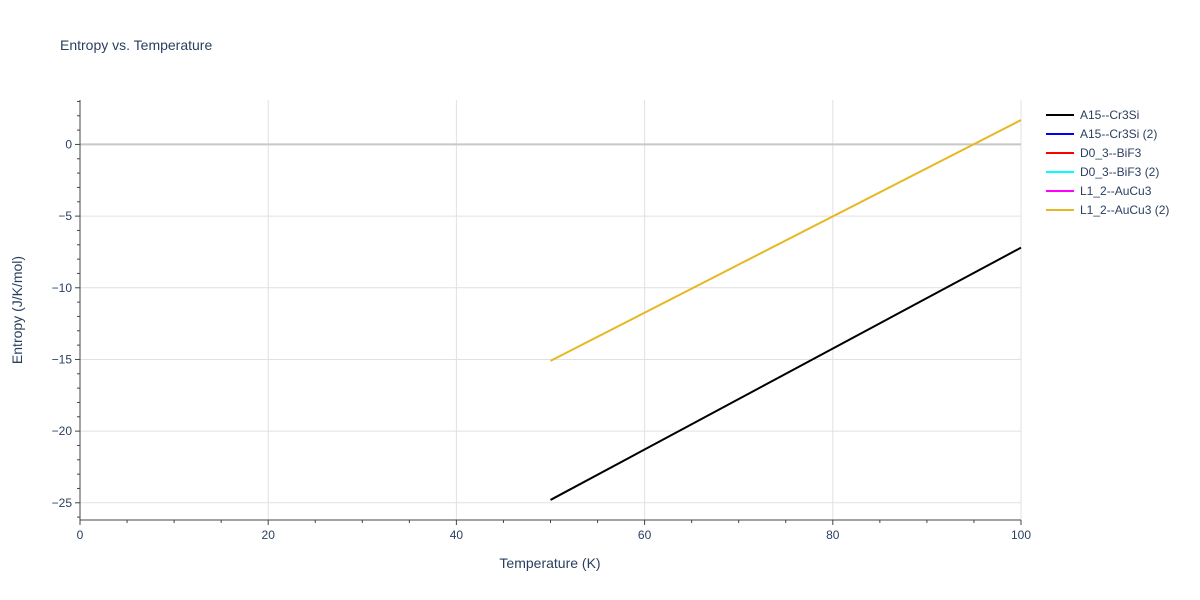  I want to click on y-tick-label: −15, so click(62, 359).